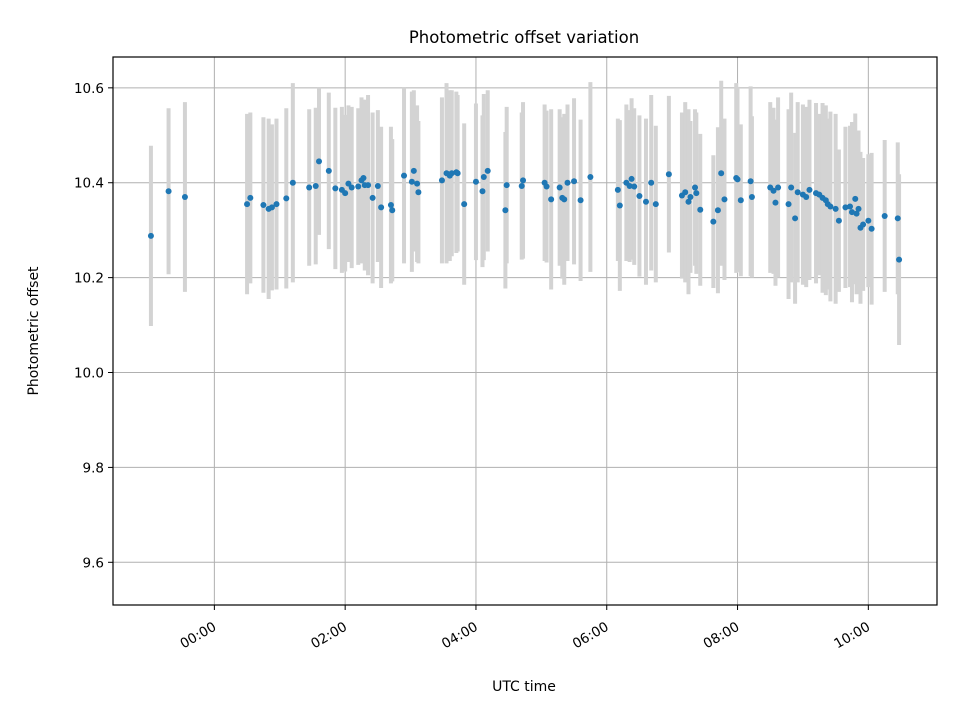 The image size is (960, 720). I want to click on y-tick-label: 10.4, so click(89, 184).